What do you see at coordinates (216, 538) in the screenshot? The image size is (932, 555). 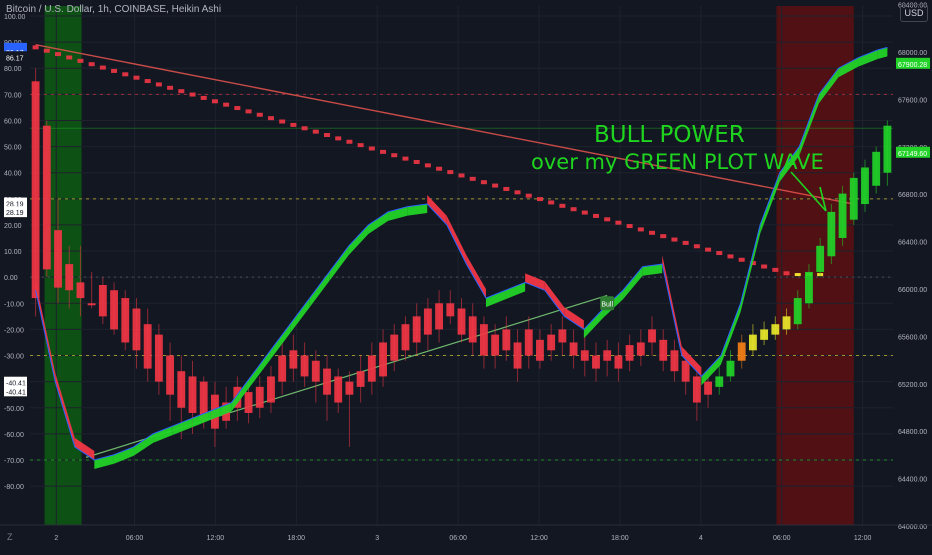 I see `time-tick-2: 12:00` at bounding box center [216, 538].